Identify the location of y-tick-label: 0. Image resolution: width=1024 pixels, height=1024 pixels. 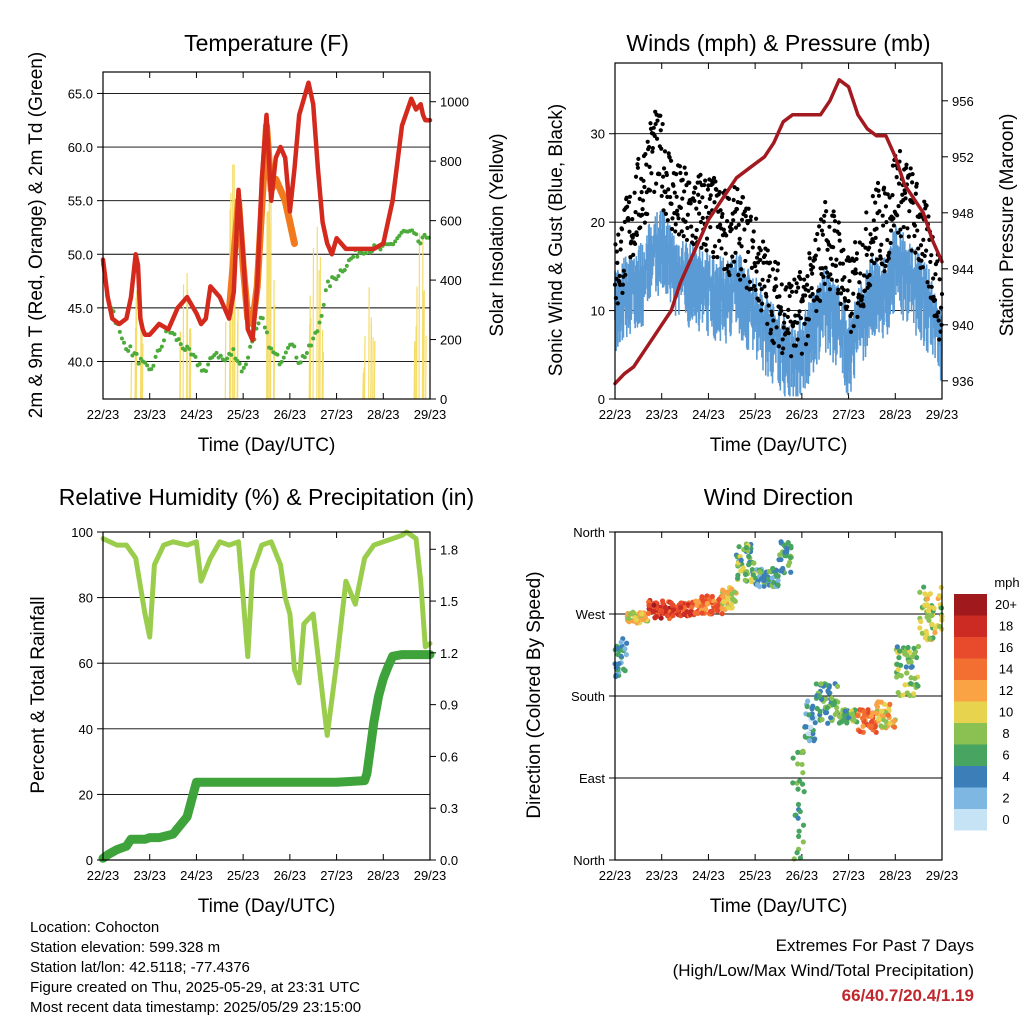
(89, 860).